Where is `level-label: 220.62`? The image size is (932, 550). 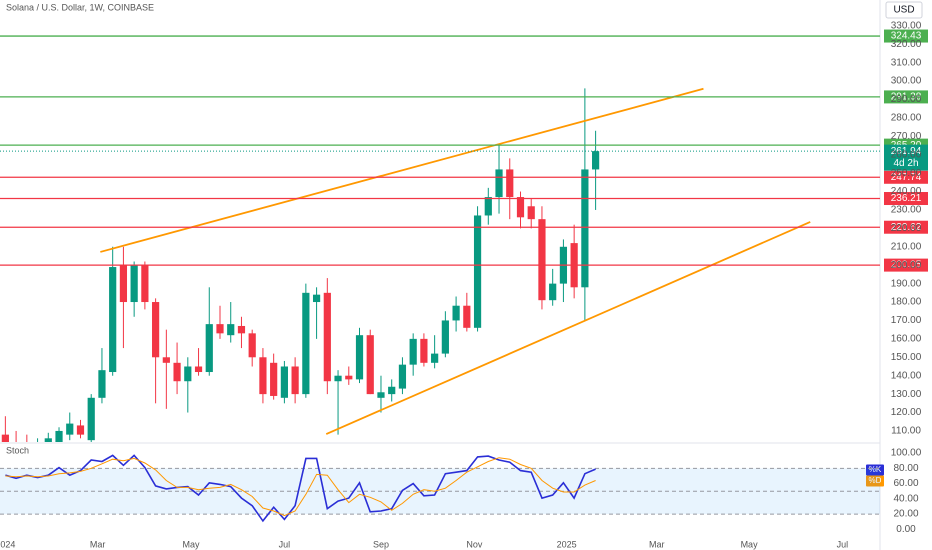
level-label: 220.62 is located at coordinates (906, 227).